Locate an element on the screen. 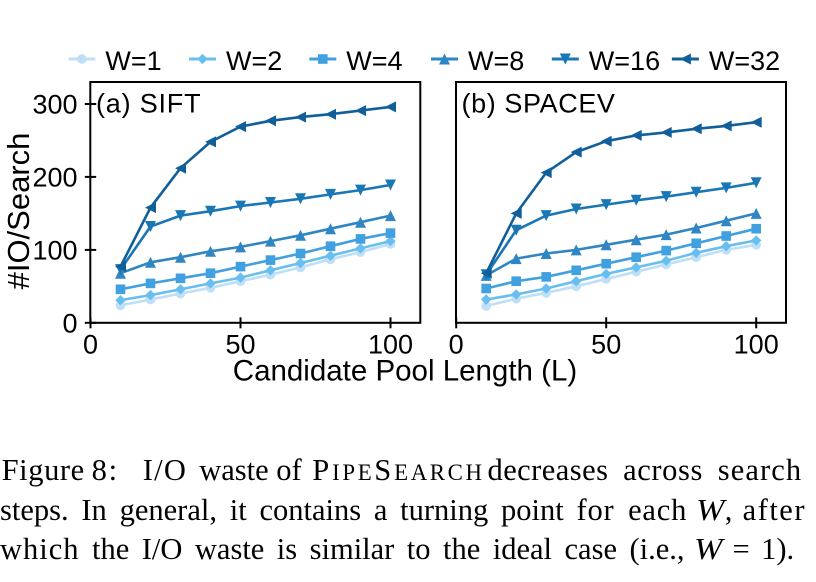  svg-text: W=8 is located at coordinates (496, 61).